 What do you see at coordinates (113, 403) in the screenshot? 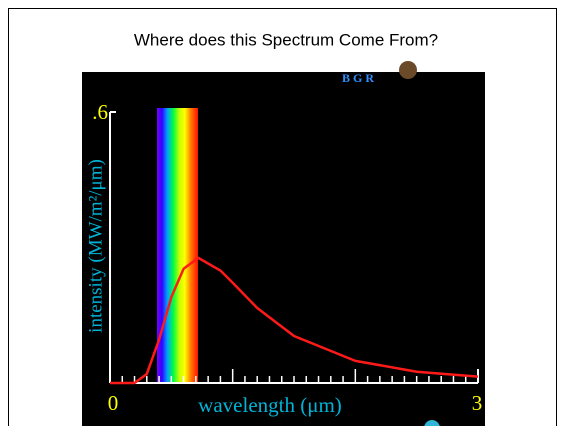
I see `x-tick-label: 0` at bounding box center [113, 403].